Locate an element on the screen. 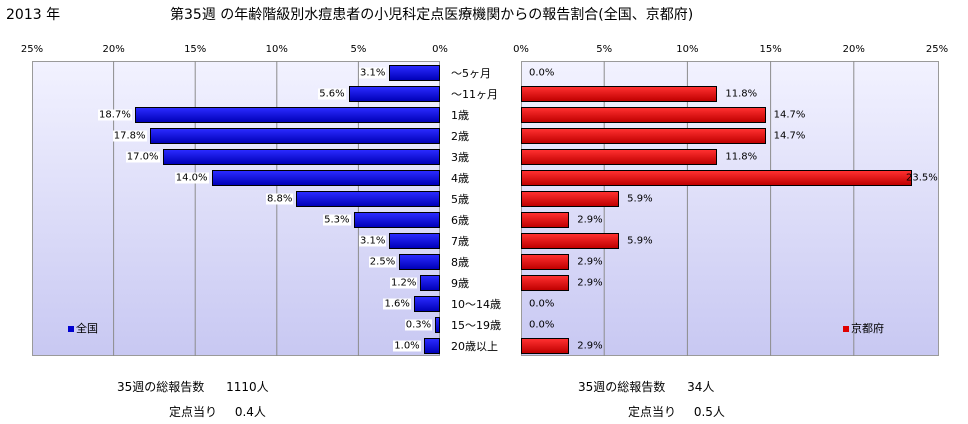 This screenshot has width=968, height=424. category-label: 5歳 is located at coordinates (460, 199).